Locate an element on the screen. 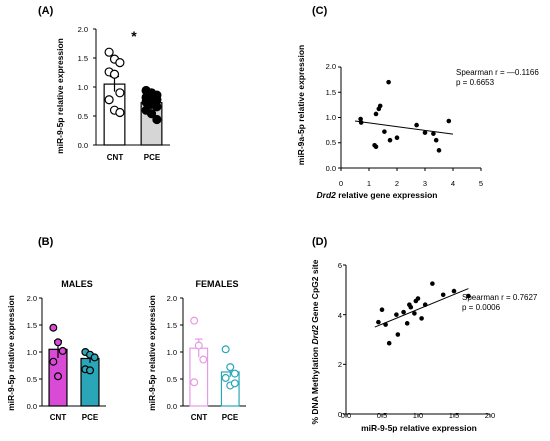 The image size is (550, 441). panel-title-males: MALES is located at coordinates (77, 284).